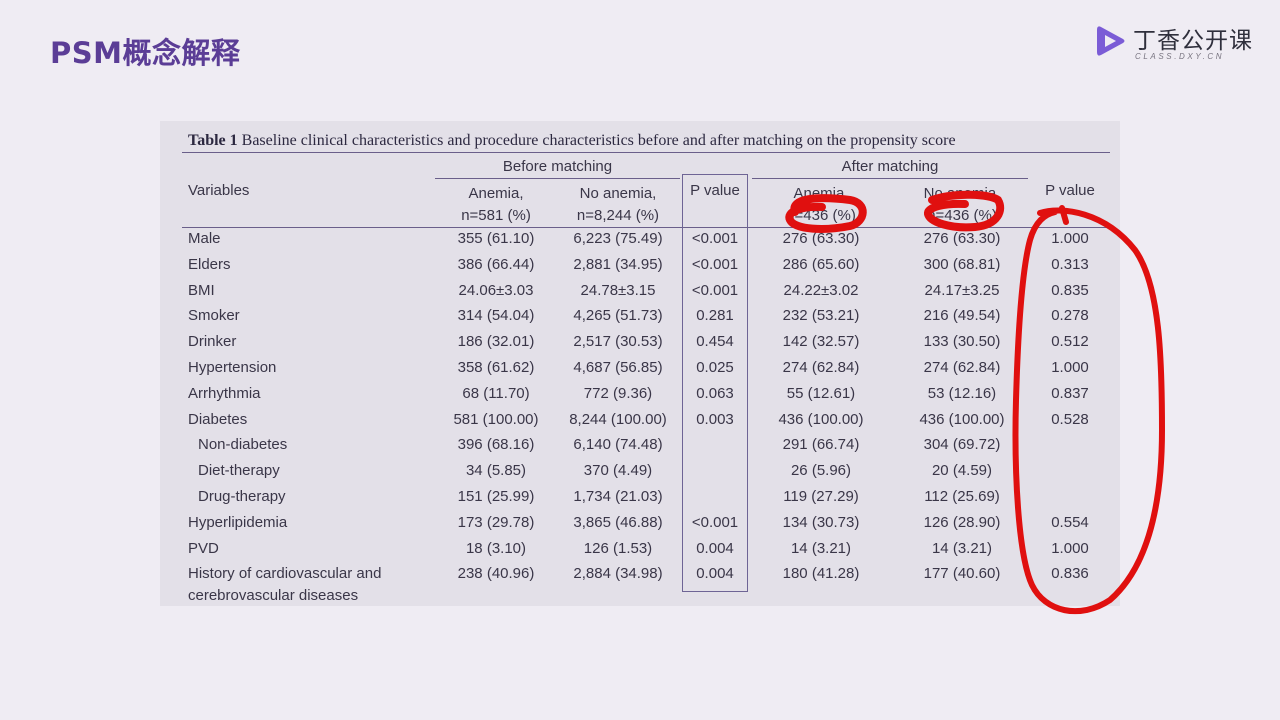 The height and width of the screenshot is (720, 1280). What do you see at coordinates (715, 342) in the screenshot?
I see `cell-p-before: 0.454` at bounding box center [715, 342].